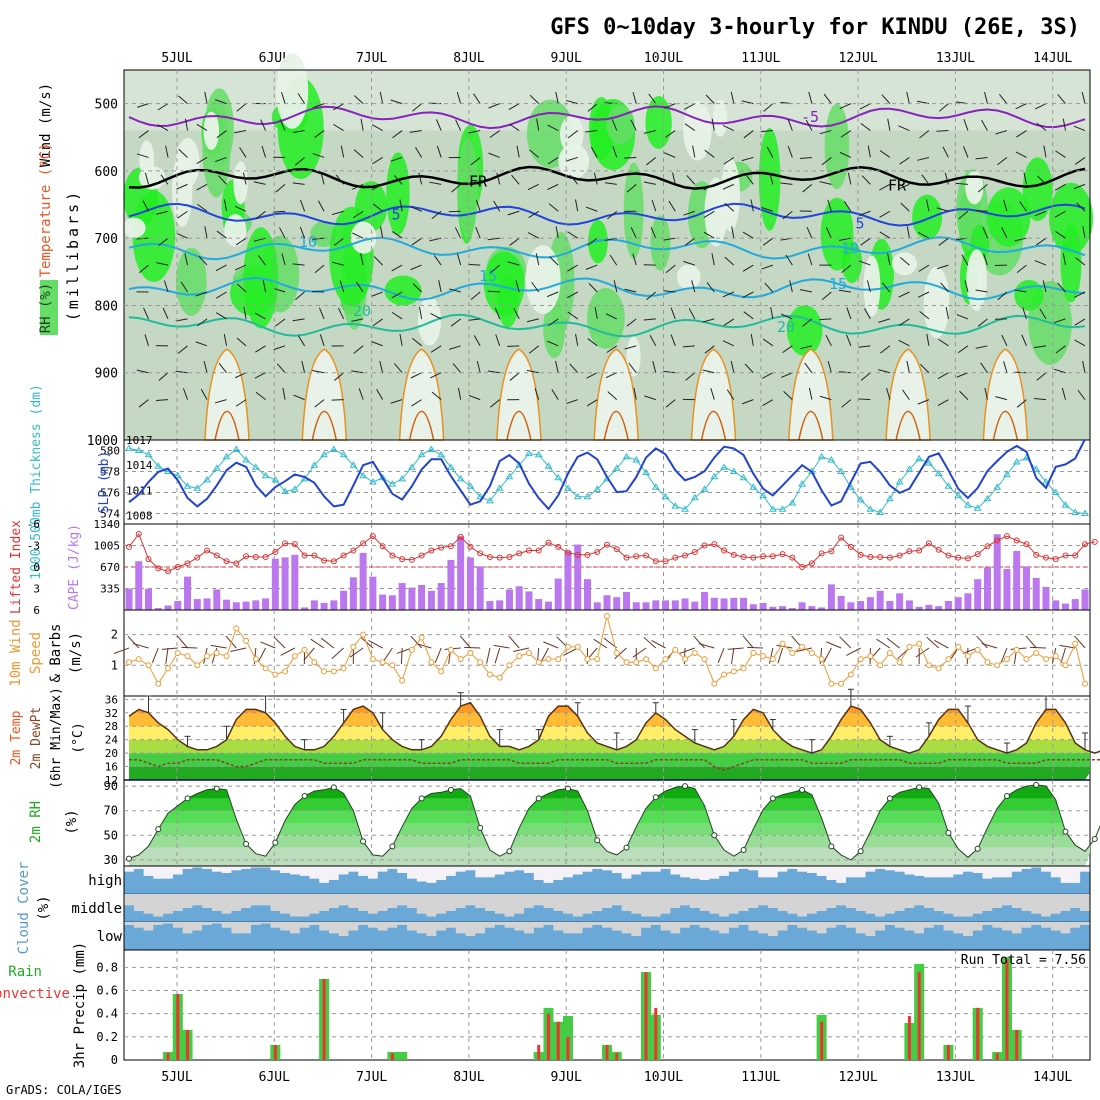  What do you see at coordinates (601, 129) in the screenshot?
I see `rh-blob` at bounding box center [601, 129].